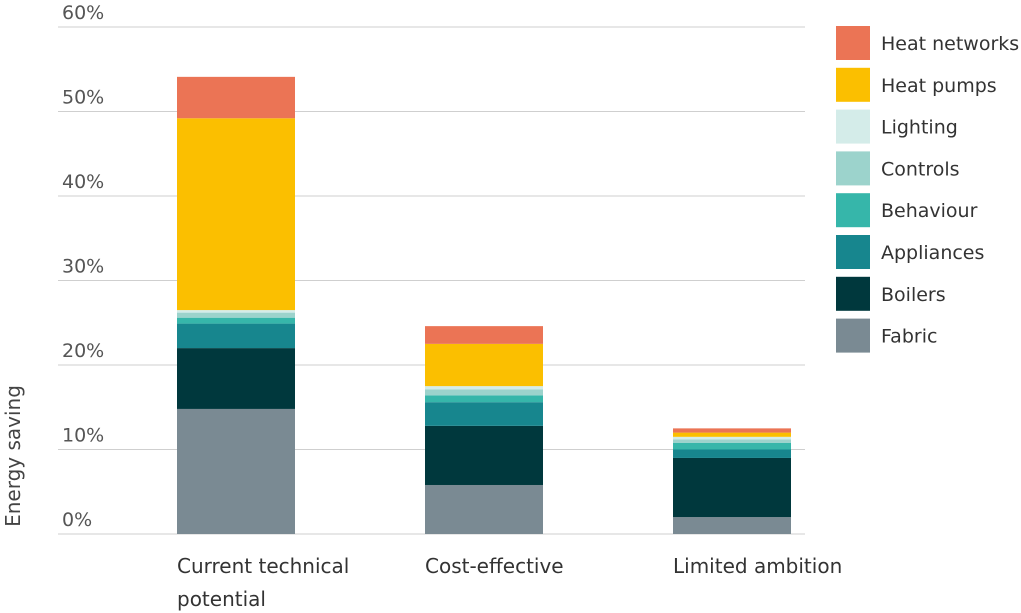  What do you see at coordinates (83, 436) in the screenshot?
I see `y-tick-label: 10%` at bounding box center [83, 436].